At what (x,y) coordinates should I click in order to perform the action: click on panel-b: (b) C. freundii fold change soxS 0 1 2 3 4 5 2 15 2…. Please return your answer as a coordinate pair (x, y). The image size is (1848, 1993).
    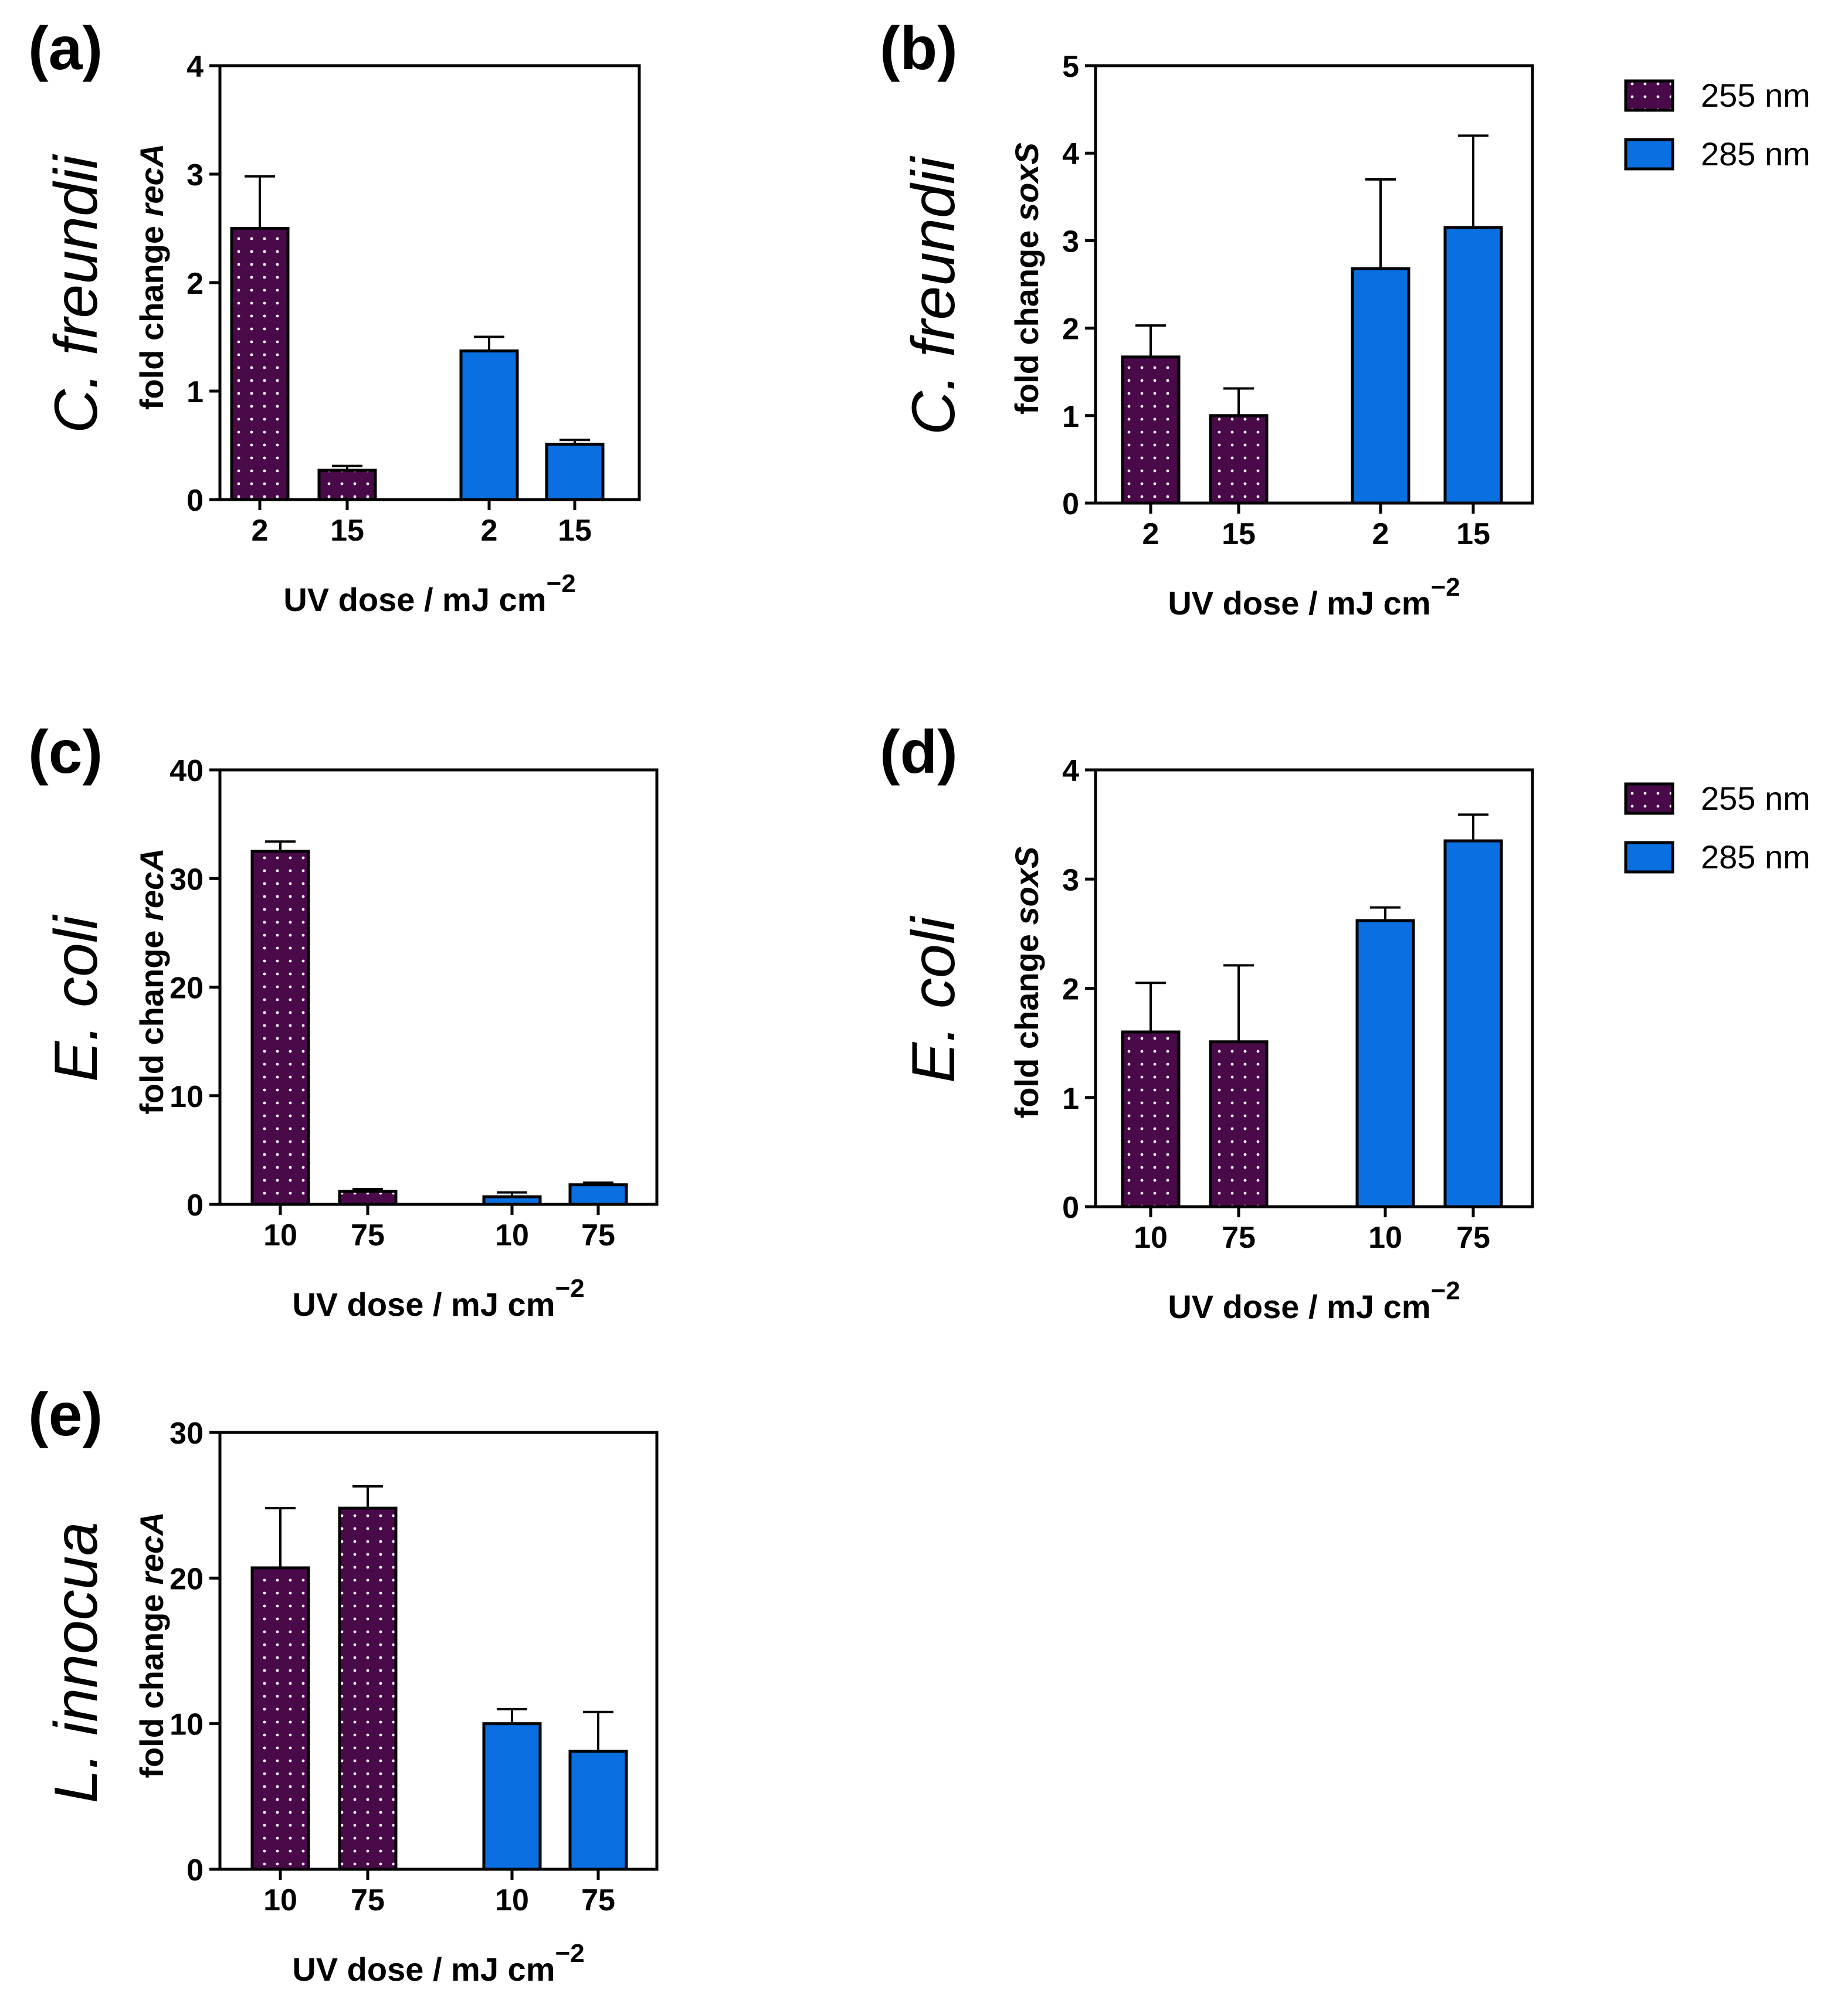
    Looking at the image, I should click on (1207, 318).